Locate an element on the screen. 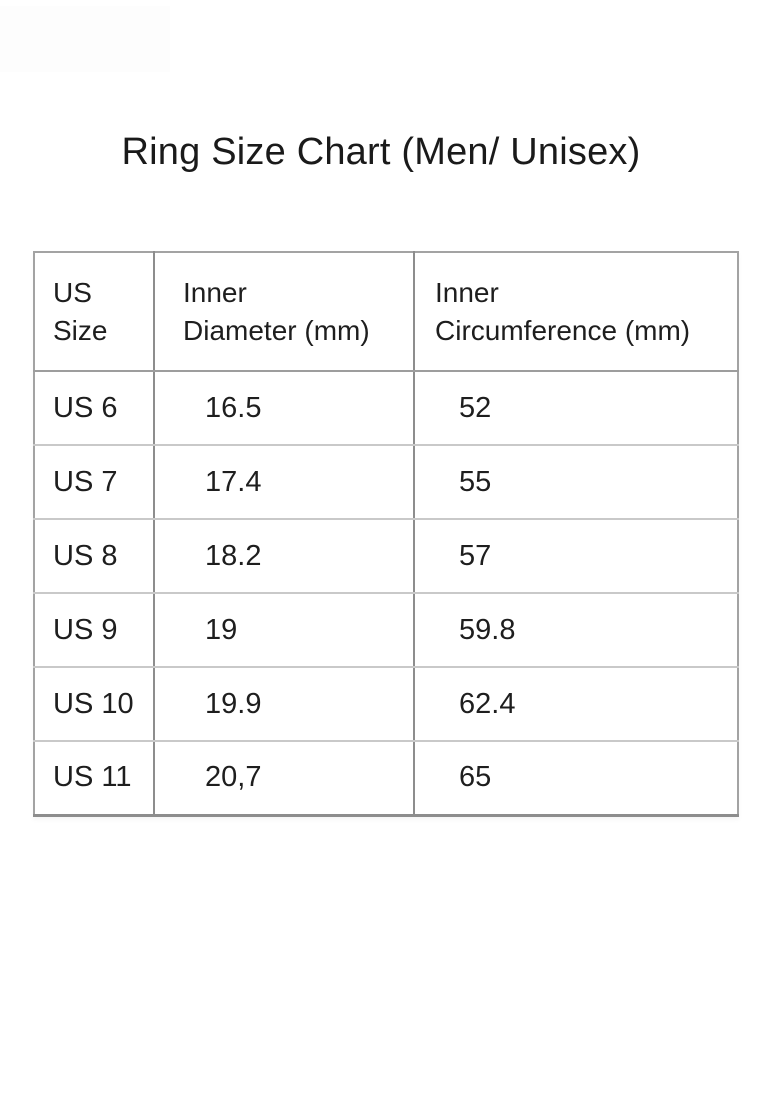 Image resolution: width=762 pixels, height=1100 pixels. cell-us-size: US 8 is located at coordinates (94, 556).